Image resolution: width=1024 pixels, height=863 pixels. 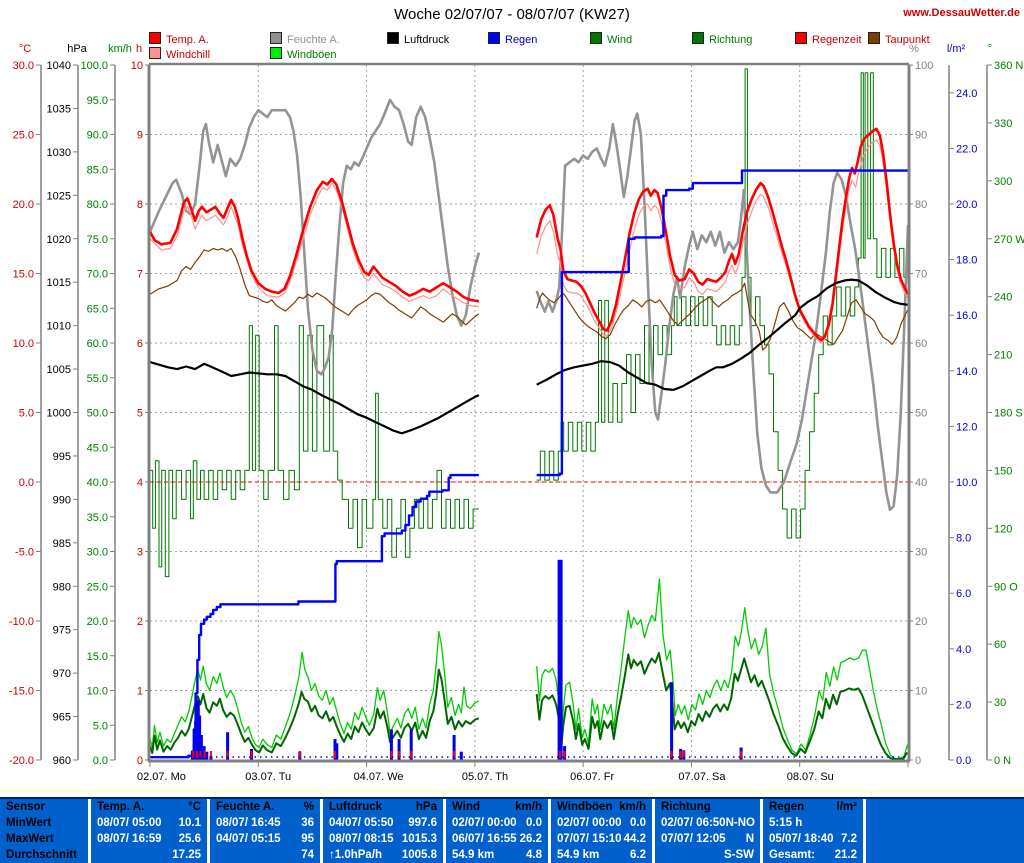 I want to click on table-row: 07/07/ 12:05 N, so click(x=707, y=839).